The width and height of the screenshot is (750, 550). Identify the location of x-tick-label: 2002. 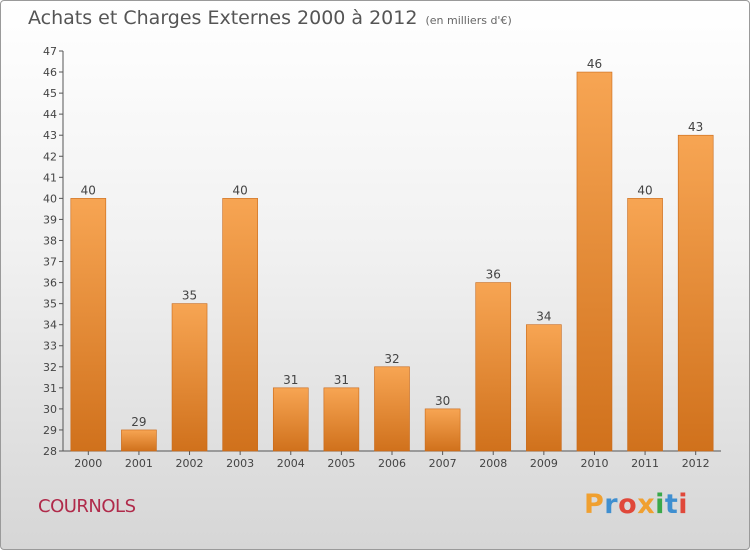
(190, 463).